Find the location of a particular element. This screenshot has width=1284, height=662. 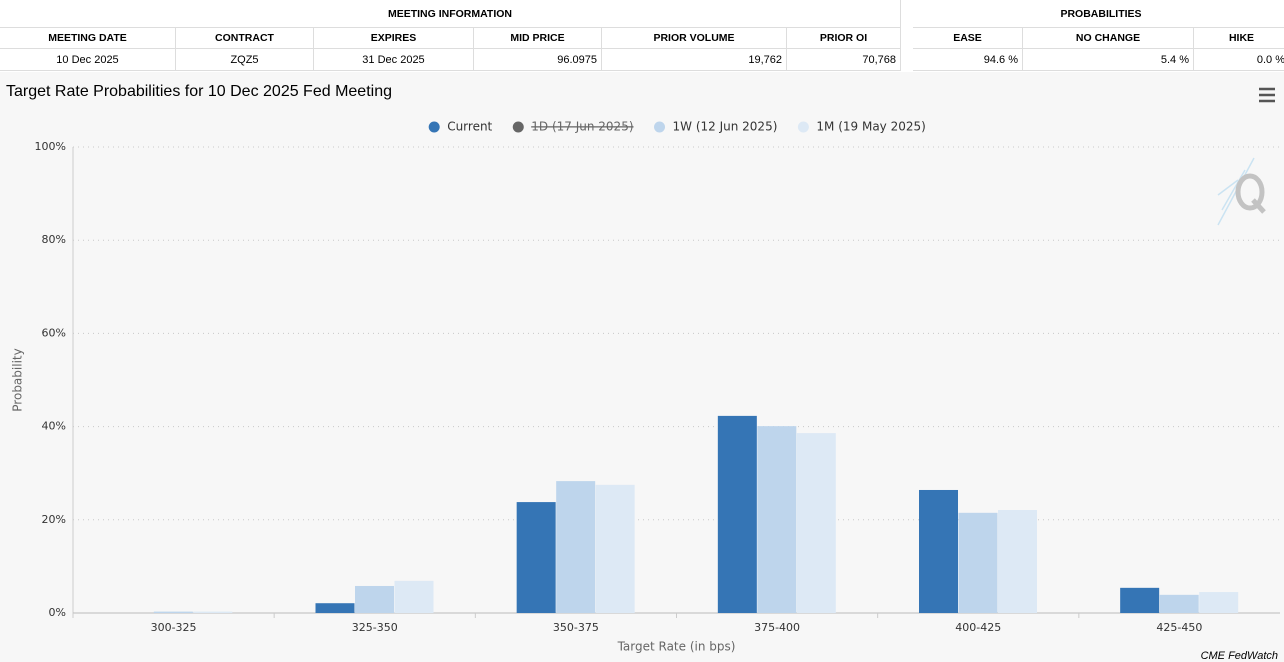

table-cell: 94.6 % is located at coordinates (968, 60).